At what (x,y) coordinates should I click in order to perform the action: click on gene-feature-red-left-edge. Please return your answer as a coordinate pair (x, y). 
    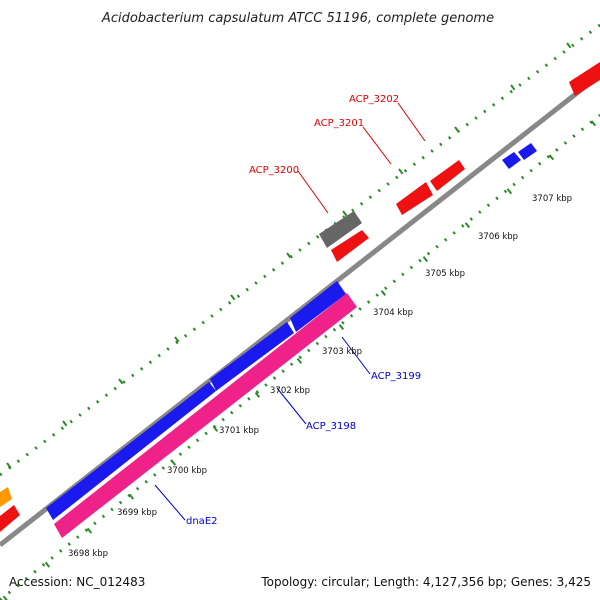
    Looking at the image, I should click on (10, 518).